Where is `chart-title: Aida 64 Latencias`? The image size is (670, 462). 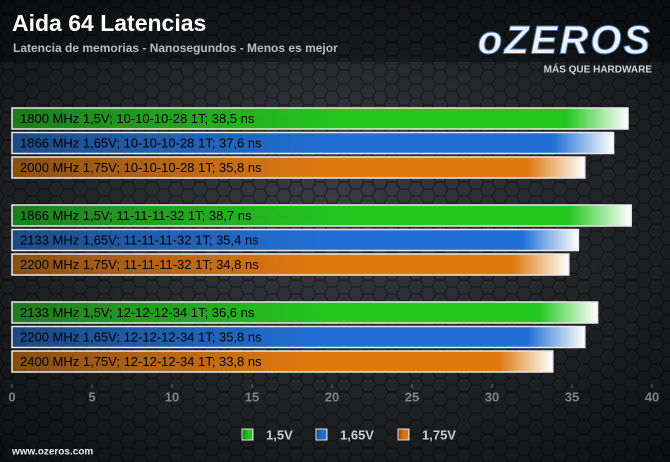
chart-title: Aida 64 Latencias is located at coordinates (109, 23).